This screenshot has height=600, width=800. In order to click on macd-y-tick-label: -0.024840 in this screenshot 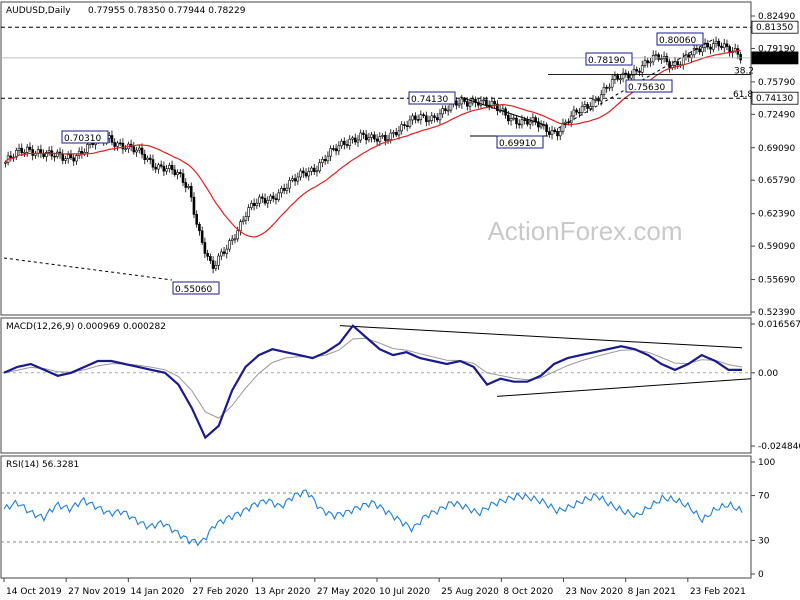, I will do `click(779, 447)`.